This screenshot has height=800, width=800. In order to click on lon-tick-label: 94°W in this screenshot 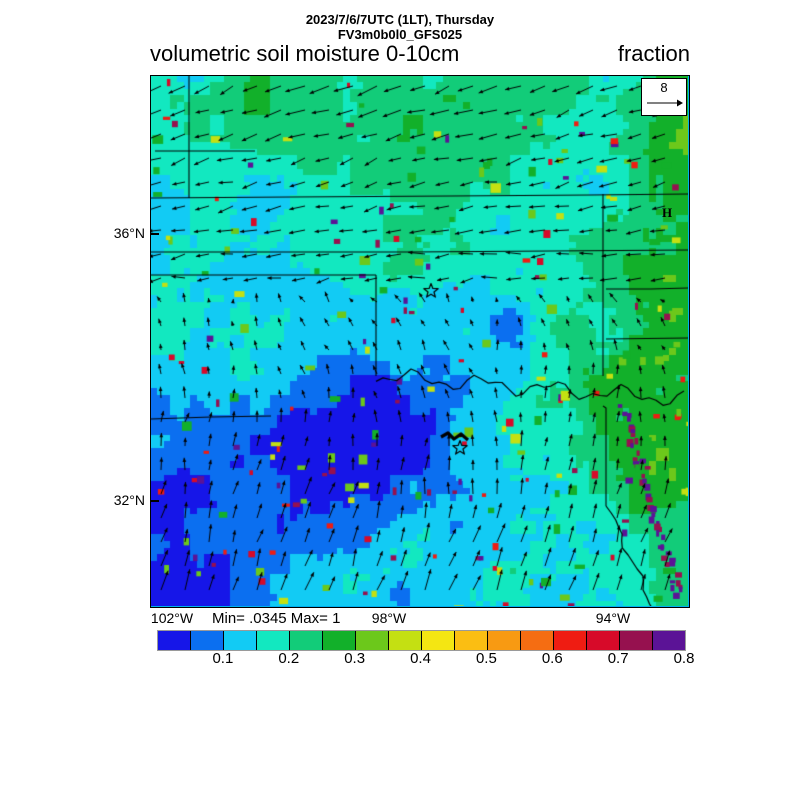, I will do `click(613, 618)`.